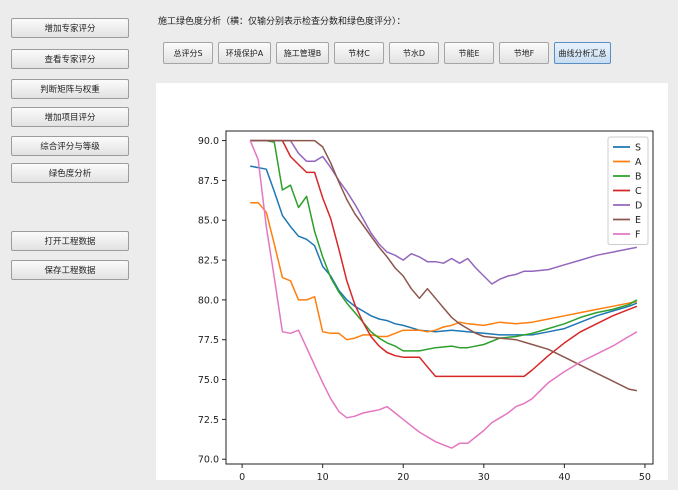 This screenshot has width=678, height=490. I want to click on x-tick-label: 0, so click(242, 476).